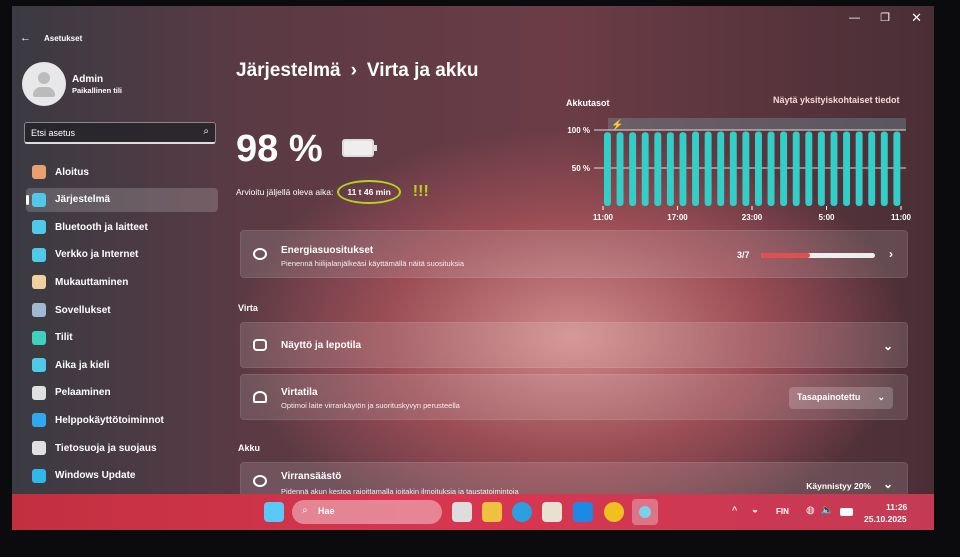  What do you see at coordinates (64, 338) in the screenshot?
I see `sidebar-item-label: Tilit` at bounding box center [64, 338].